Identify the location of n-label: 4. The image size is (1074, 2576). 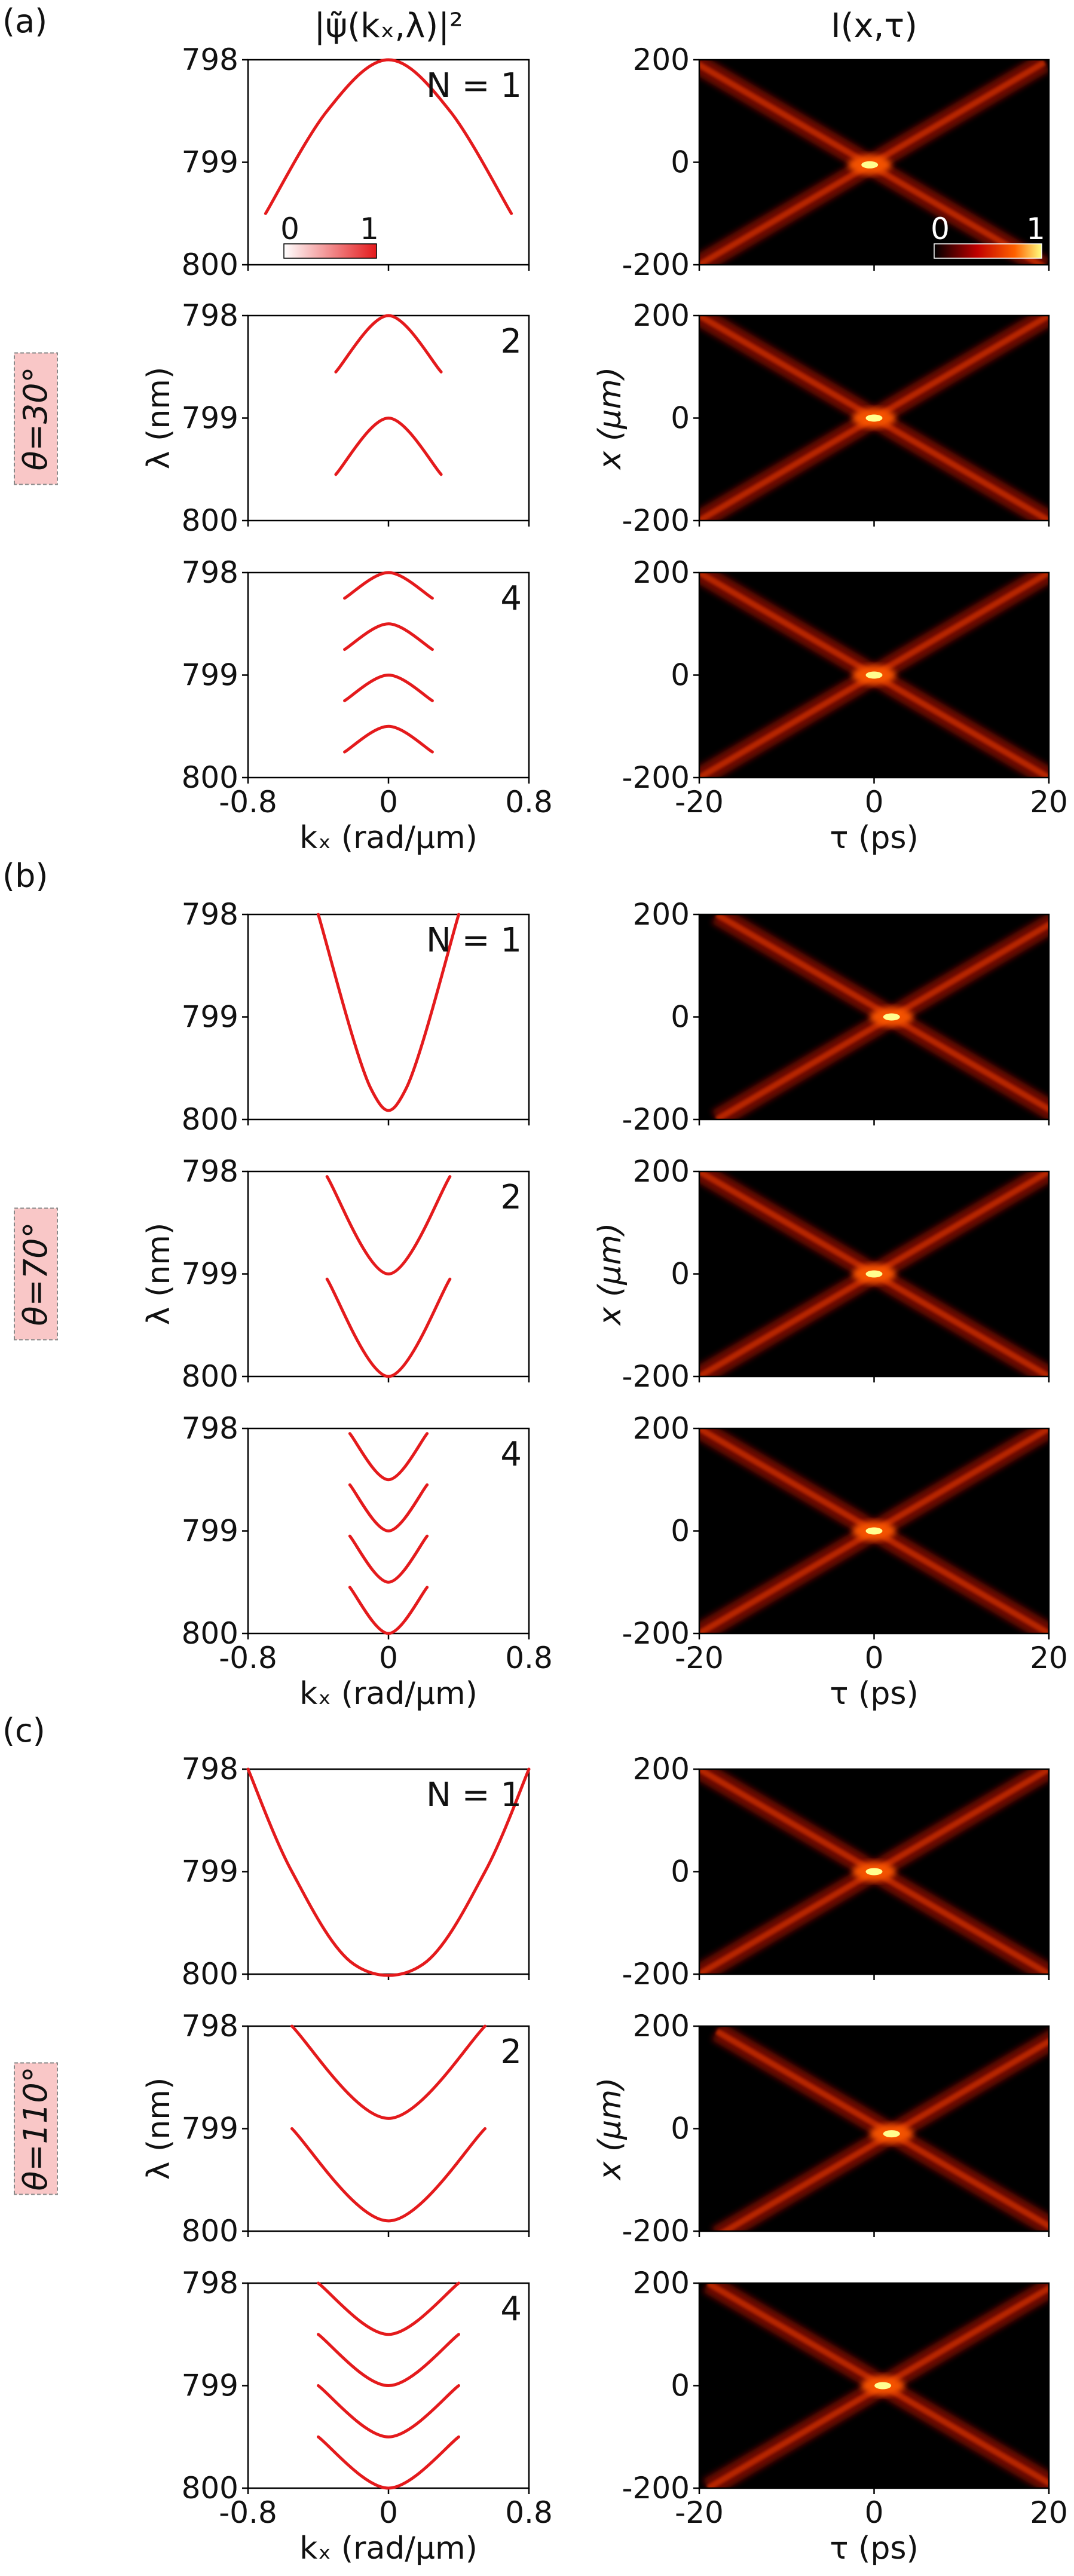
(511, 1454).